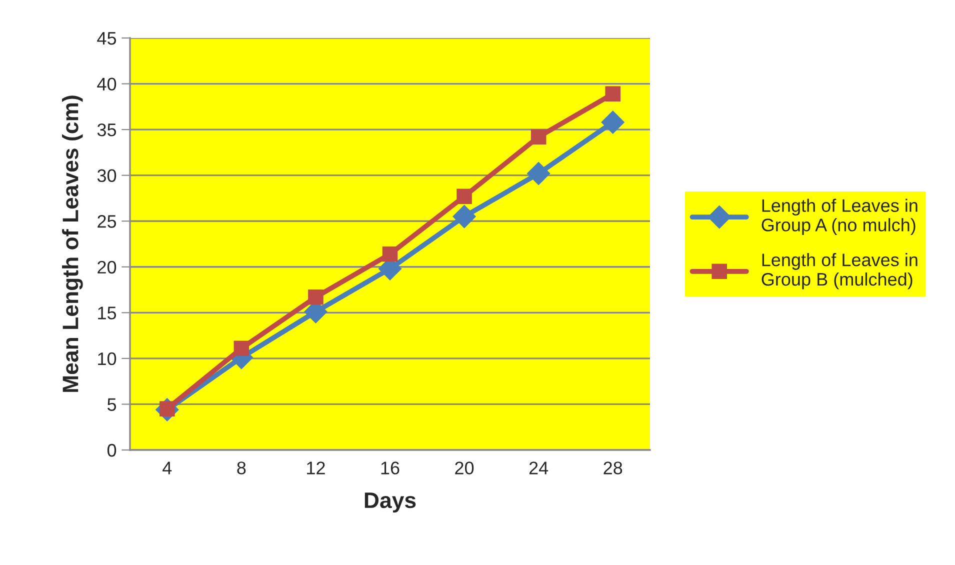 Image resolution: width=955 pixels, height=565 pixels. I want to click on y-tick-label: 45, so click(106, 38).